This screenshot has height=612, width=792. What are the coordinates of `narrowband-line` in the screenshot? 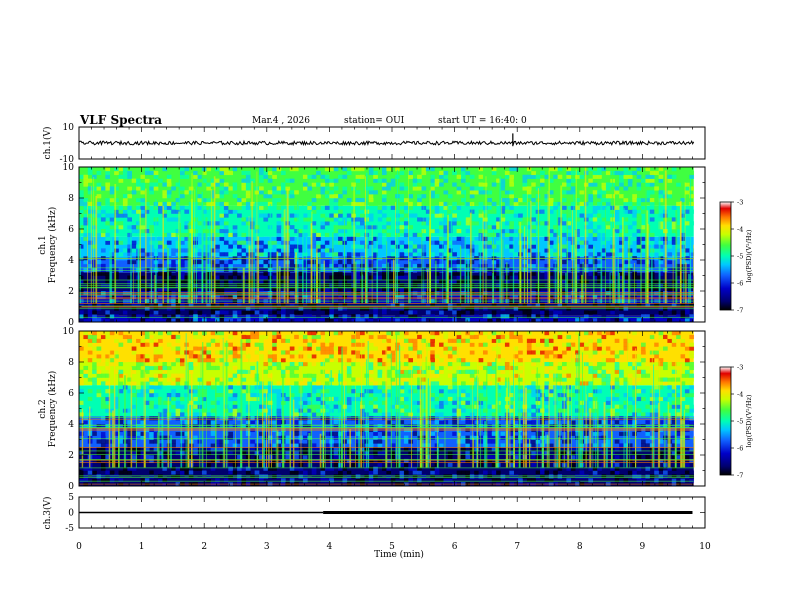 It's located at (386, 309).